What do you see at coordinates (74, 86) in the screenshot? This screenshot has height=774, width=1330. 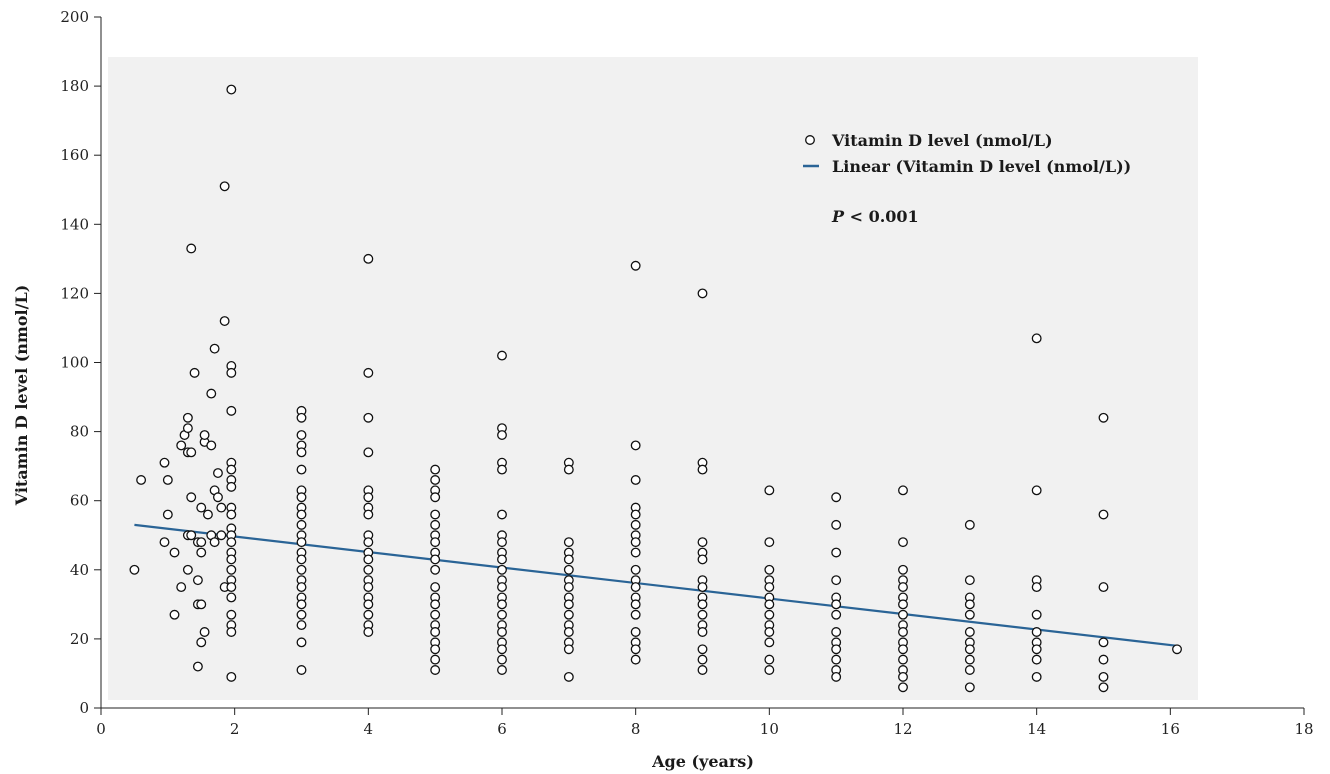 I see `y-tick-label: 180` at bounding box center [74, 86].